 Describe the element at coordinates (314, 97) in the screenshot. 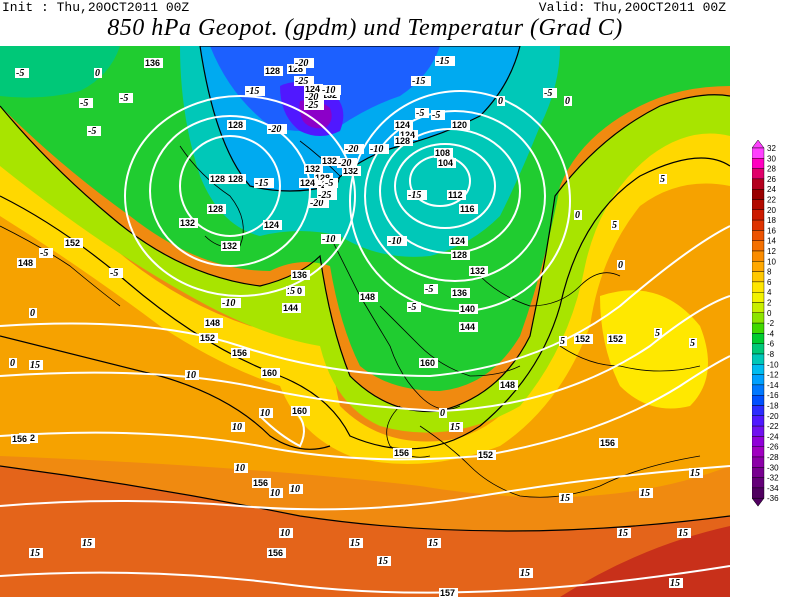

I see `temperature-label: -20` at that location.